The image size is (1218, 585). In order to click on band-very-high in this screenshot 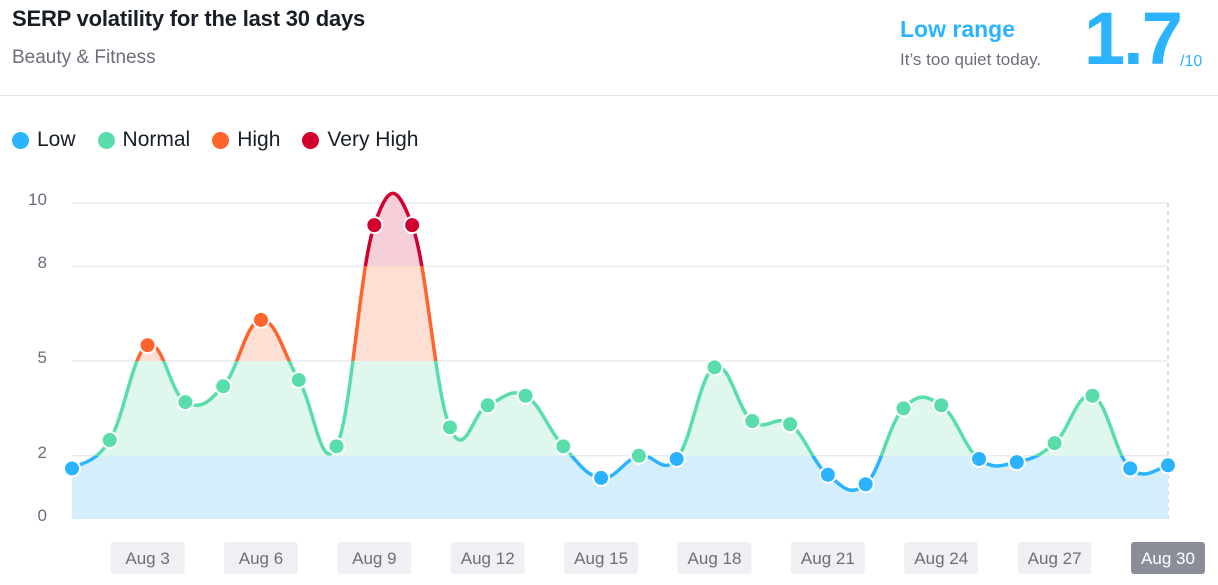, I will do `click(620, 230)`.